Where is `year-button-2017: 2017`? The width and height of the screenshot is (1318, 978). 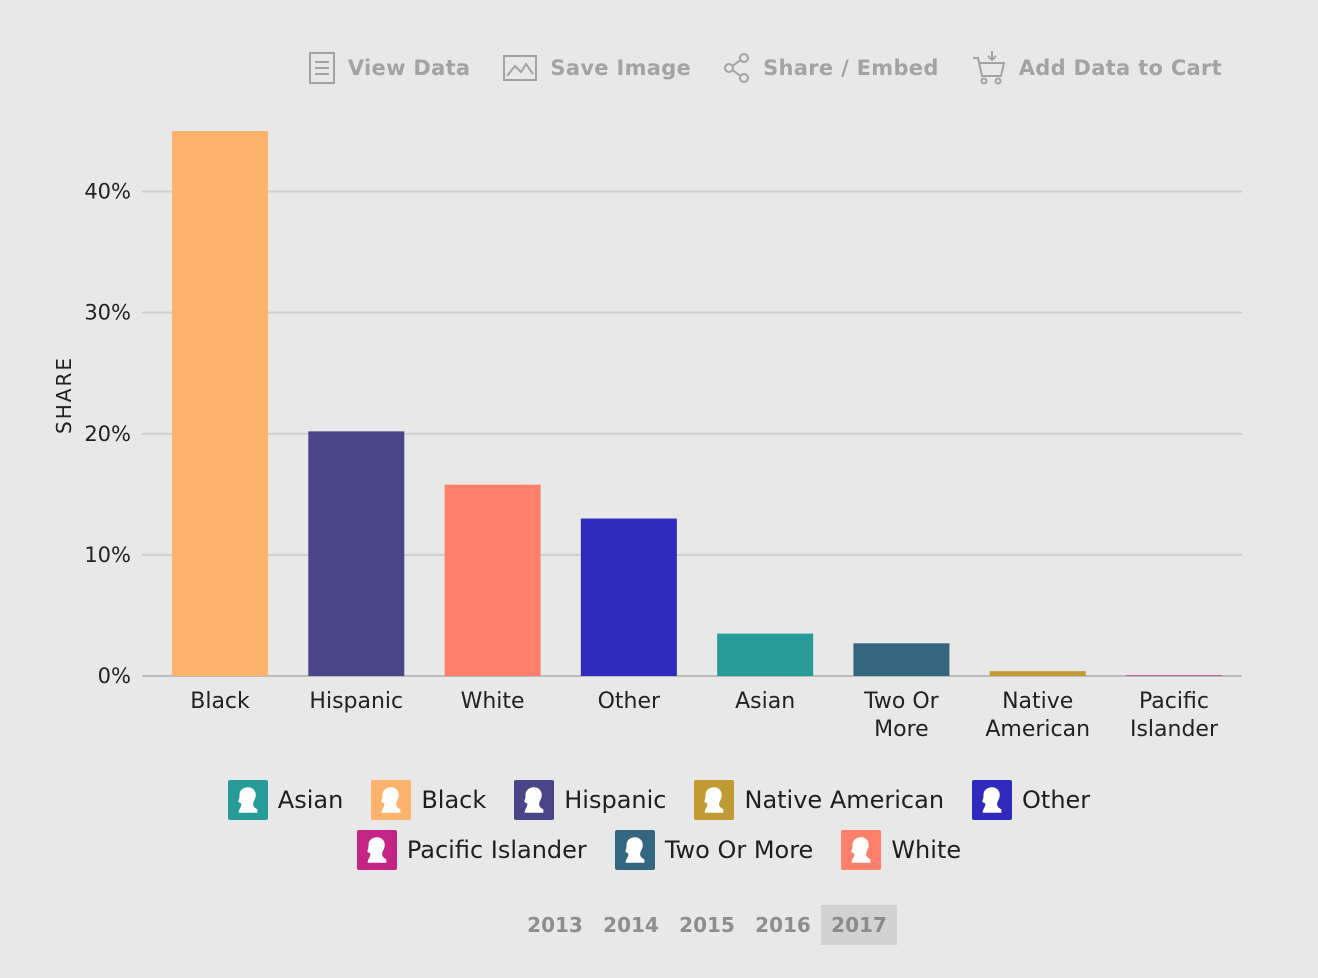 year-button-2017: 2017 is located at coordinates (859, 925).